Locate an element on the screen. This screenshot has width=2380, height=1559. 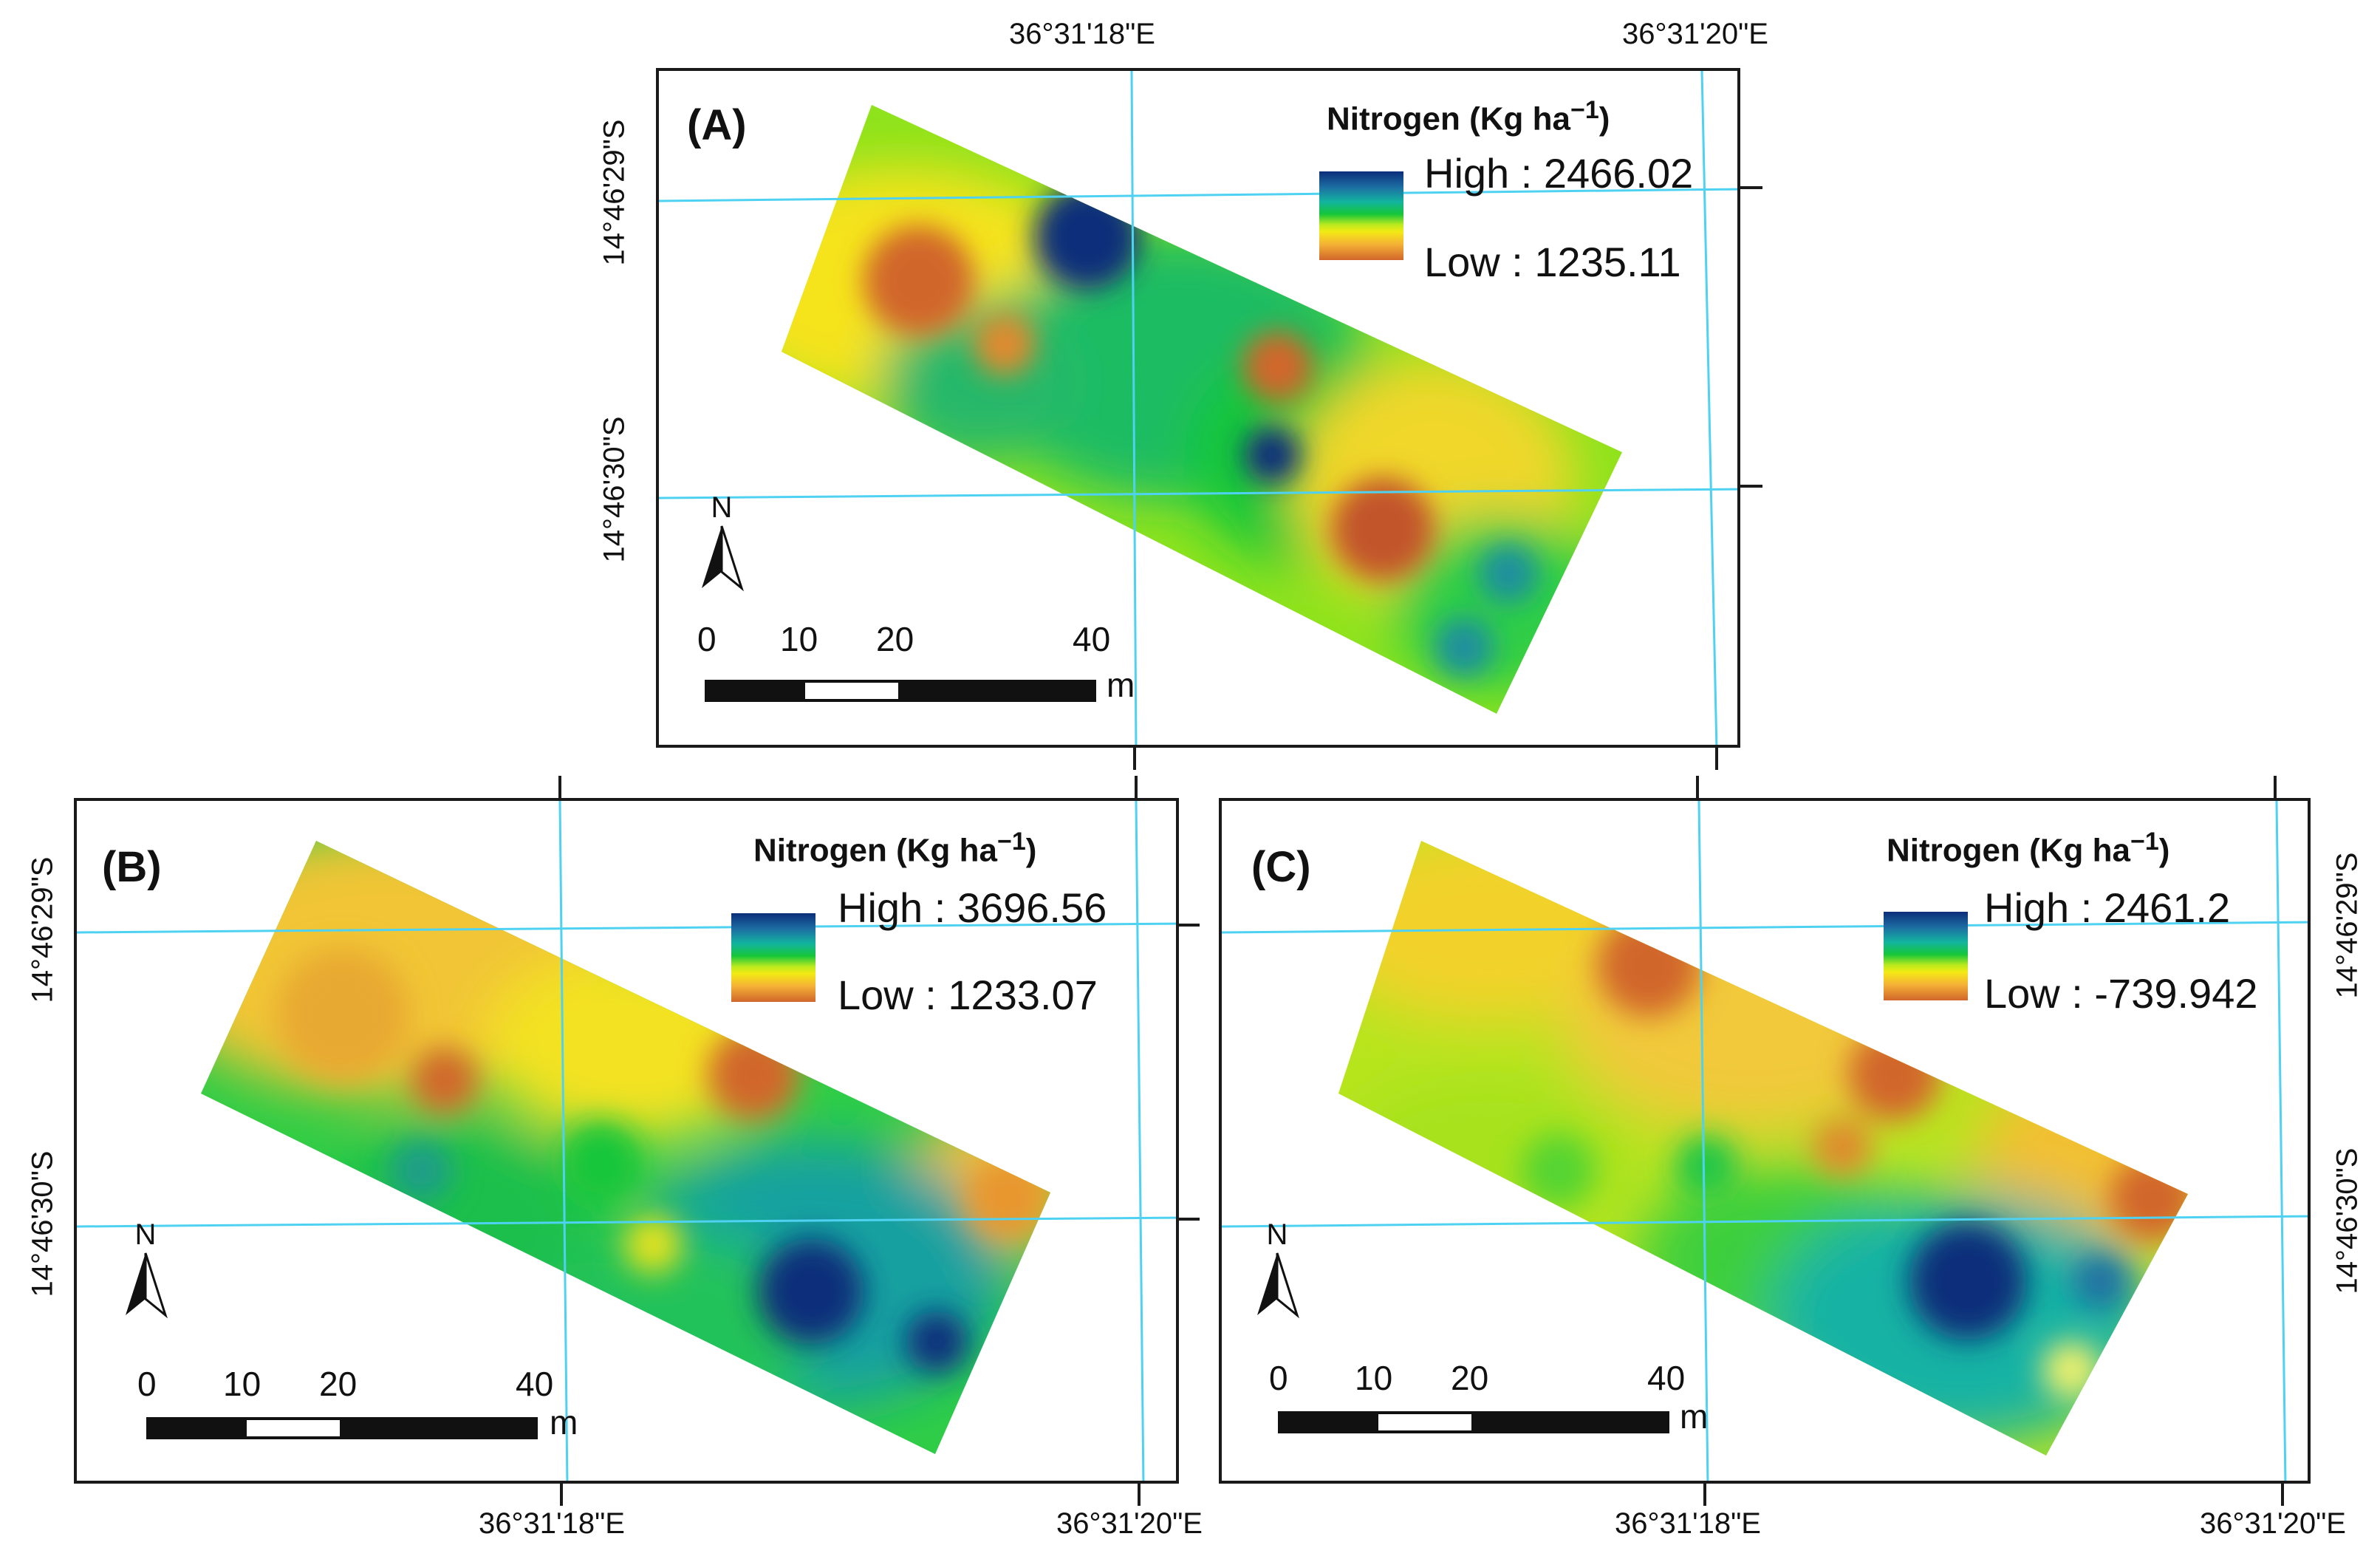
lon-label-b-1: 36°31'18"E is located at coordinates (552, 1523).